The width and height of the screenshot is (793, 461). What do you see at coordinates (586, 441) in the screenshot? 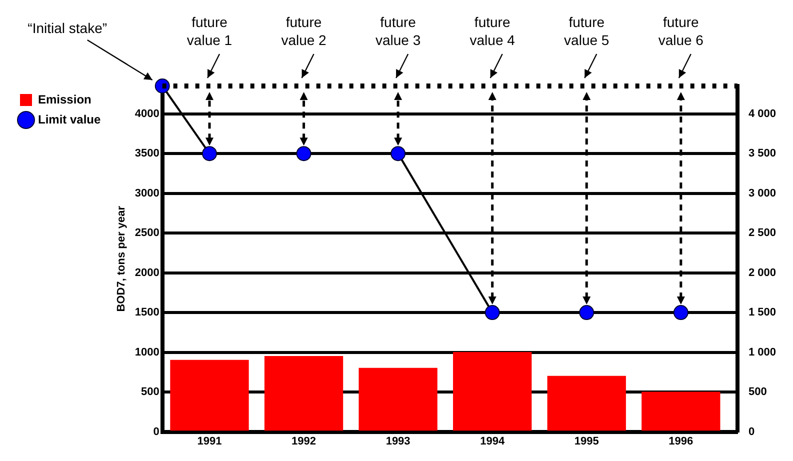
I see `x-tick-label: 1995` at bounding box center [586, 441].